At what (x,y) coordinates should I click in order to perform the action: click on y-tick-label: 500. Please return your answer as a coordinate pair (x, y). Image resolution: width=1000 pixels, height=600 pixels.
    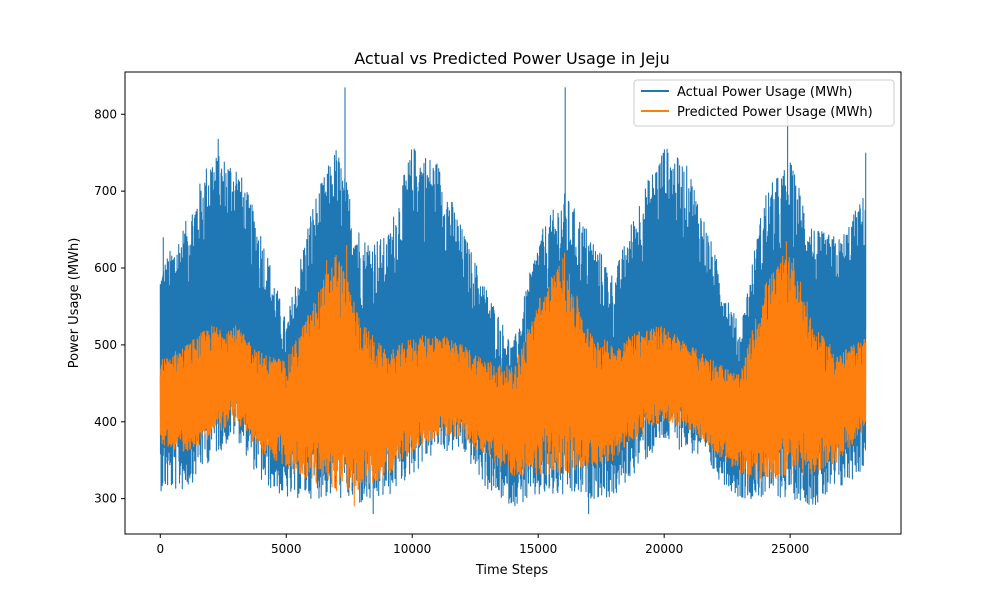
    Looking at the image, I should click on (105, 345).